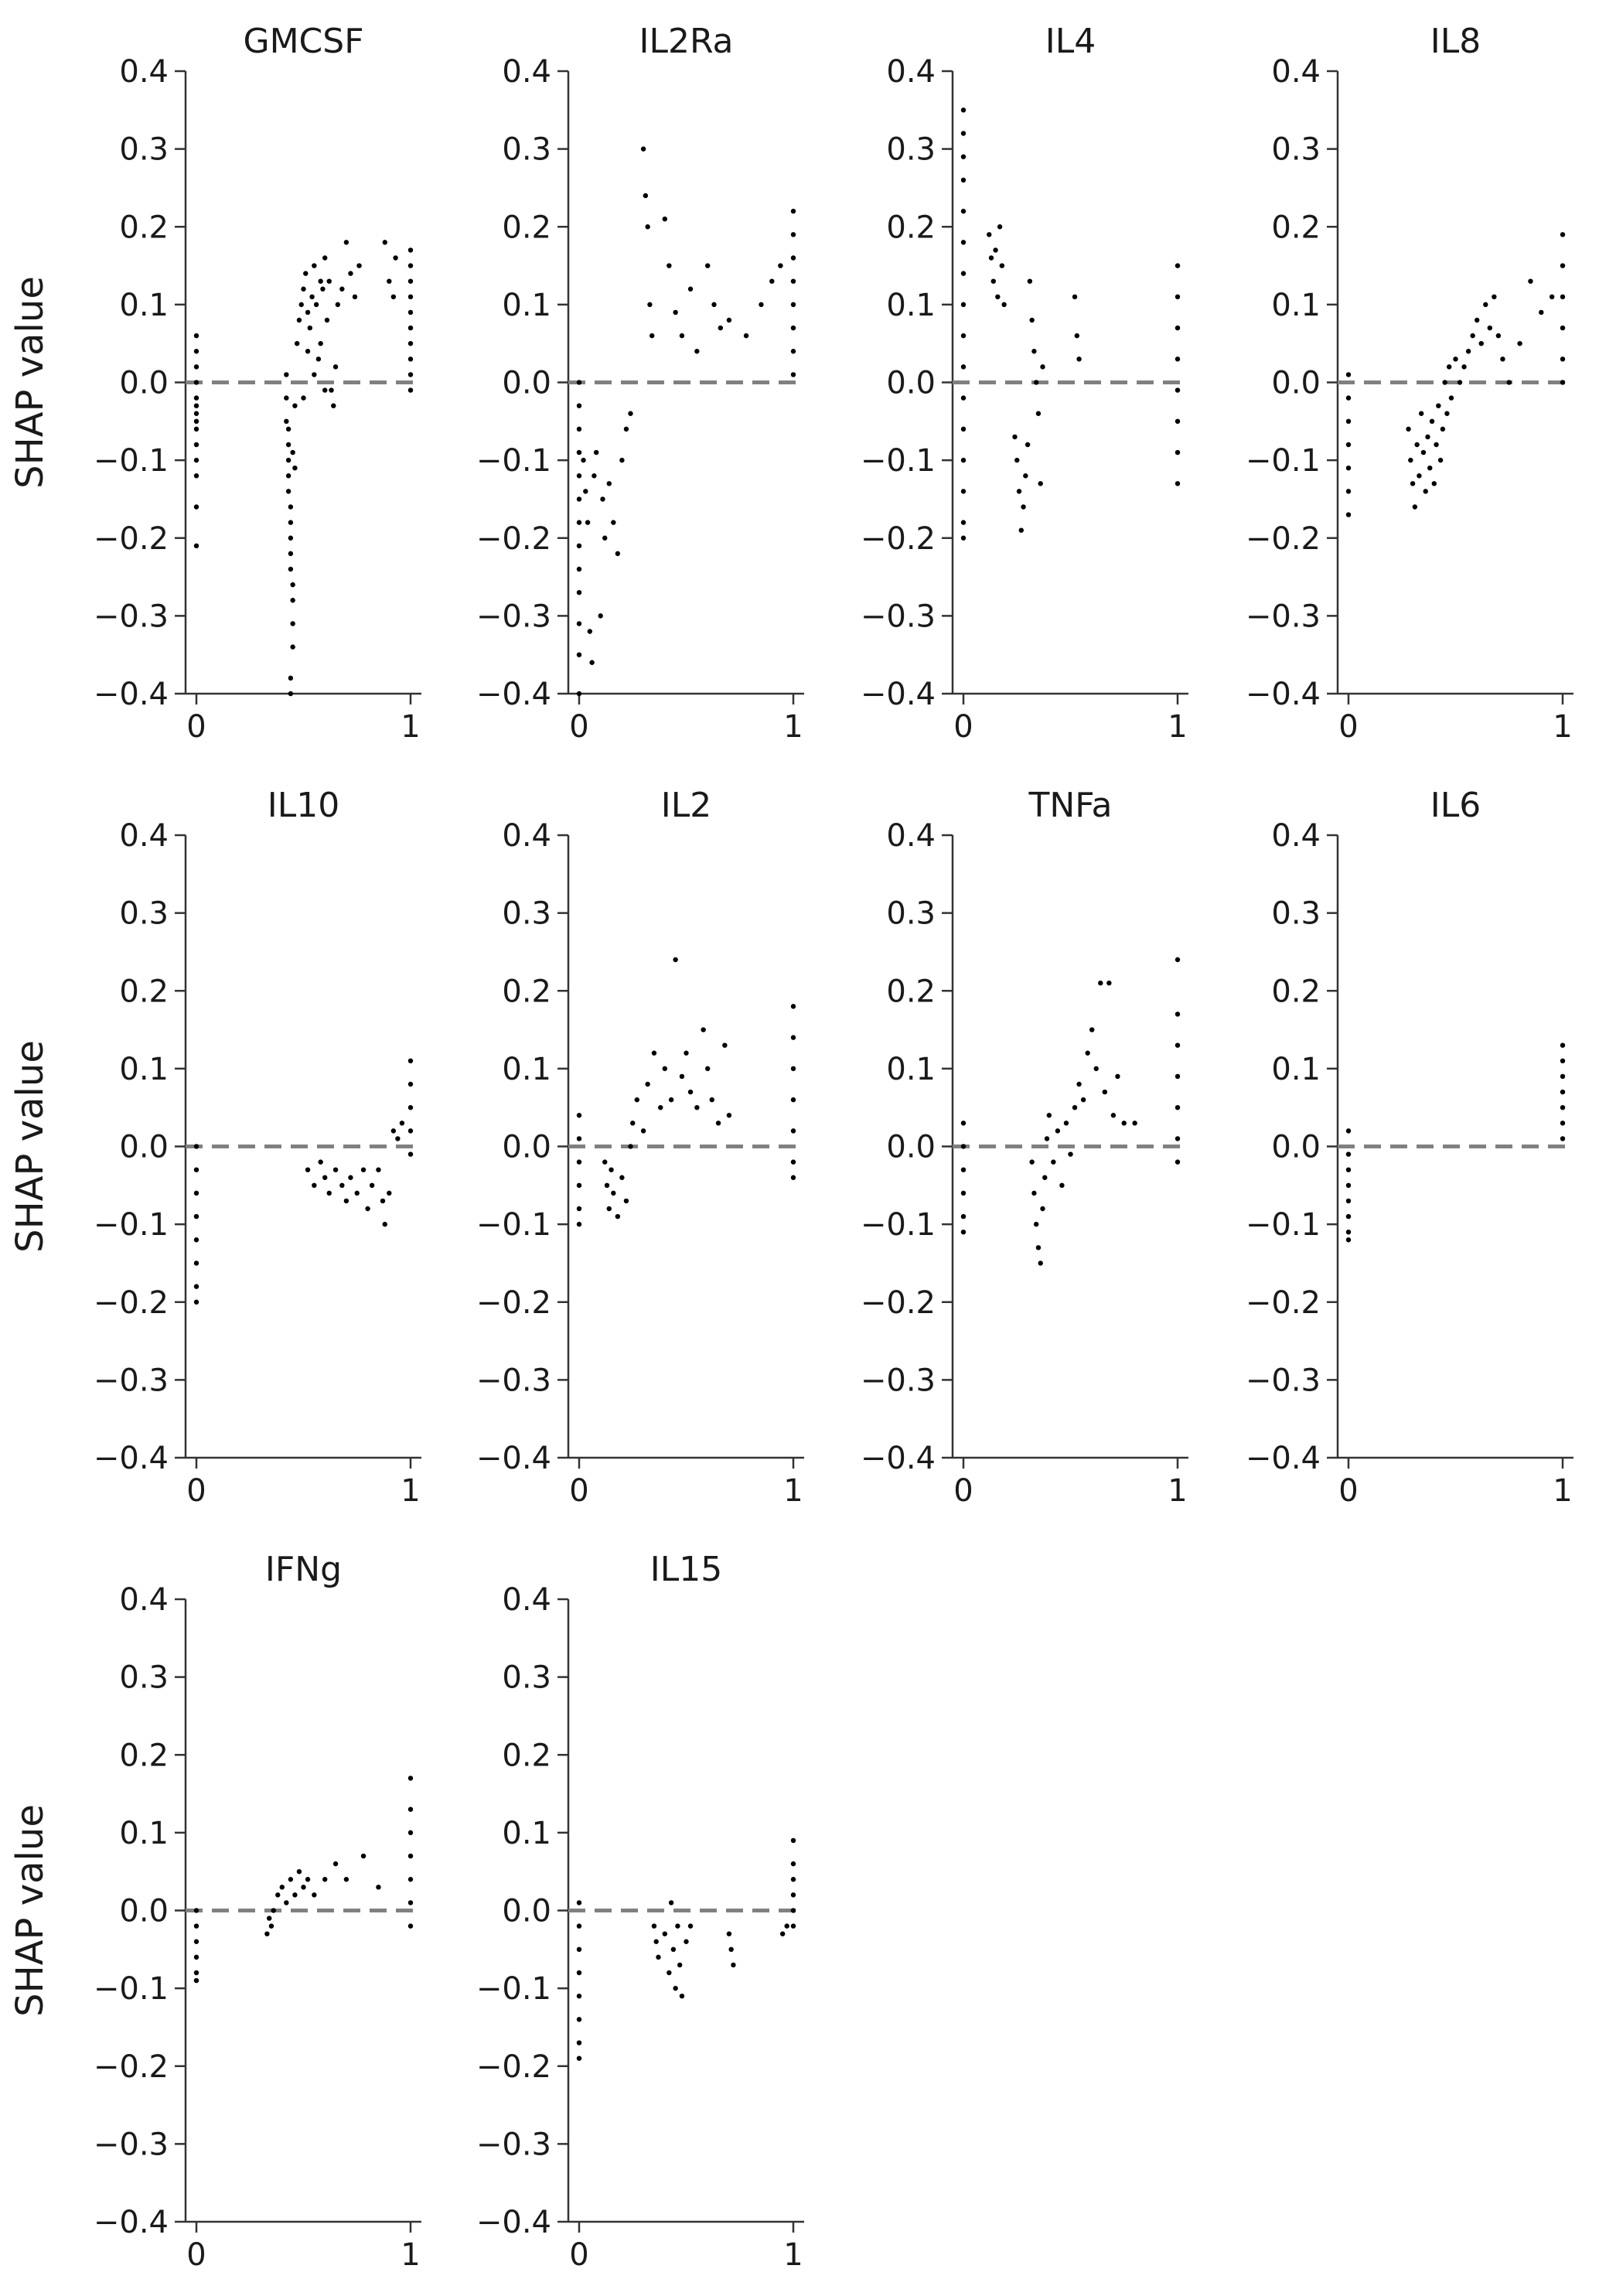 The height and width of the screenshot is (2296, 1599). What do you see at coordinates (1070, 41) in the screenshot?
I see `panel-title: IL4` at bounding box center [1070, 41].